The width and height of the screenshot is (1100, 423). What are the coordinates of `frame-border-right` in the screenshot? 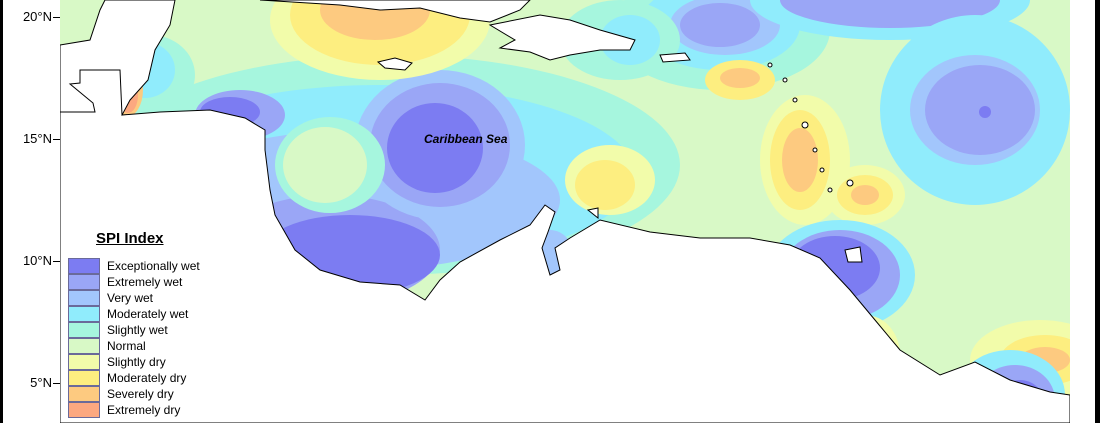 It's located at (1097, 211).